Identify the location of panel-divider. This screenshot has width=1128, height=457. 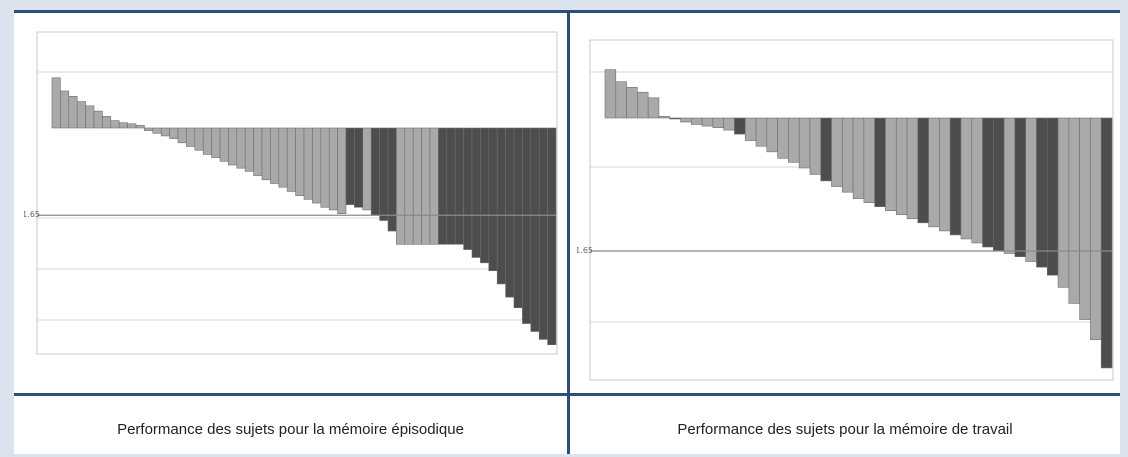
(568, 232).